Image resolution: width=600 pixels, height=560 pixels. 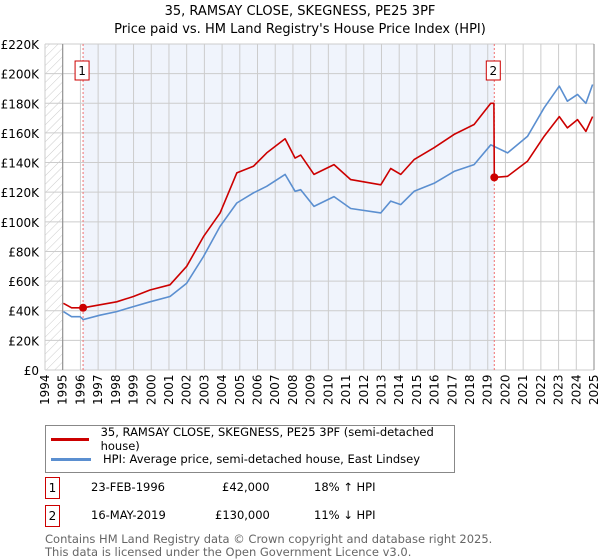 I want to click on x-tick-label: 2020, so click(x=505, y=389).